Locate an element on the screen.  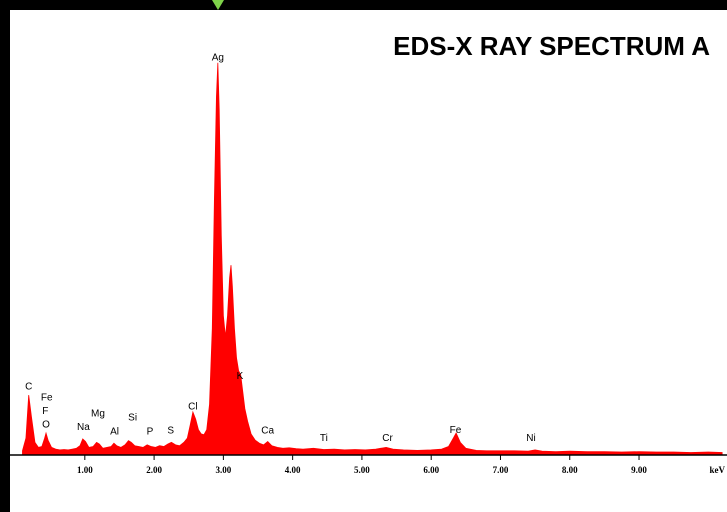
x-axis-label: keV is located at coordinates (718, 470).